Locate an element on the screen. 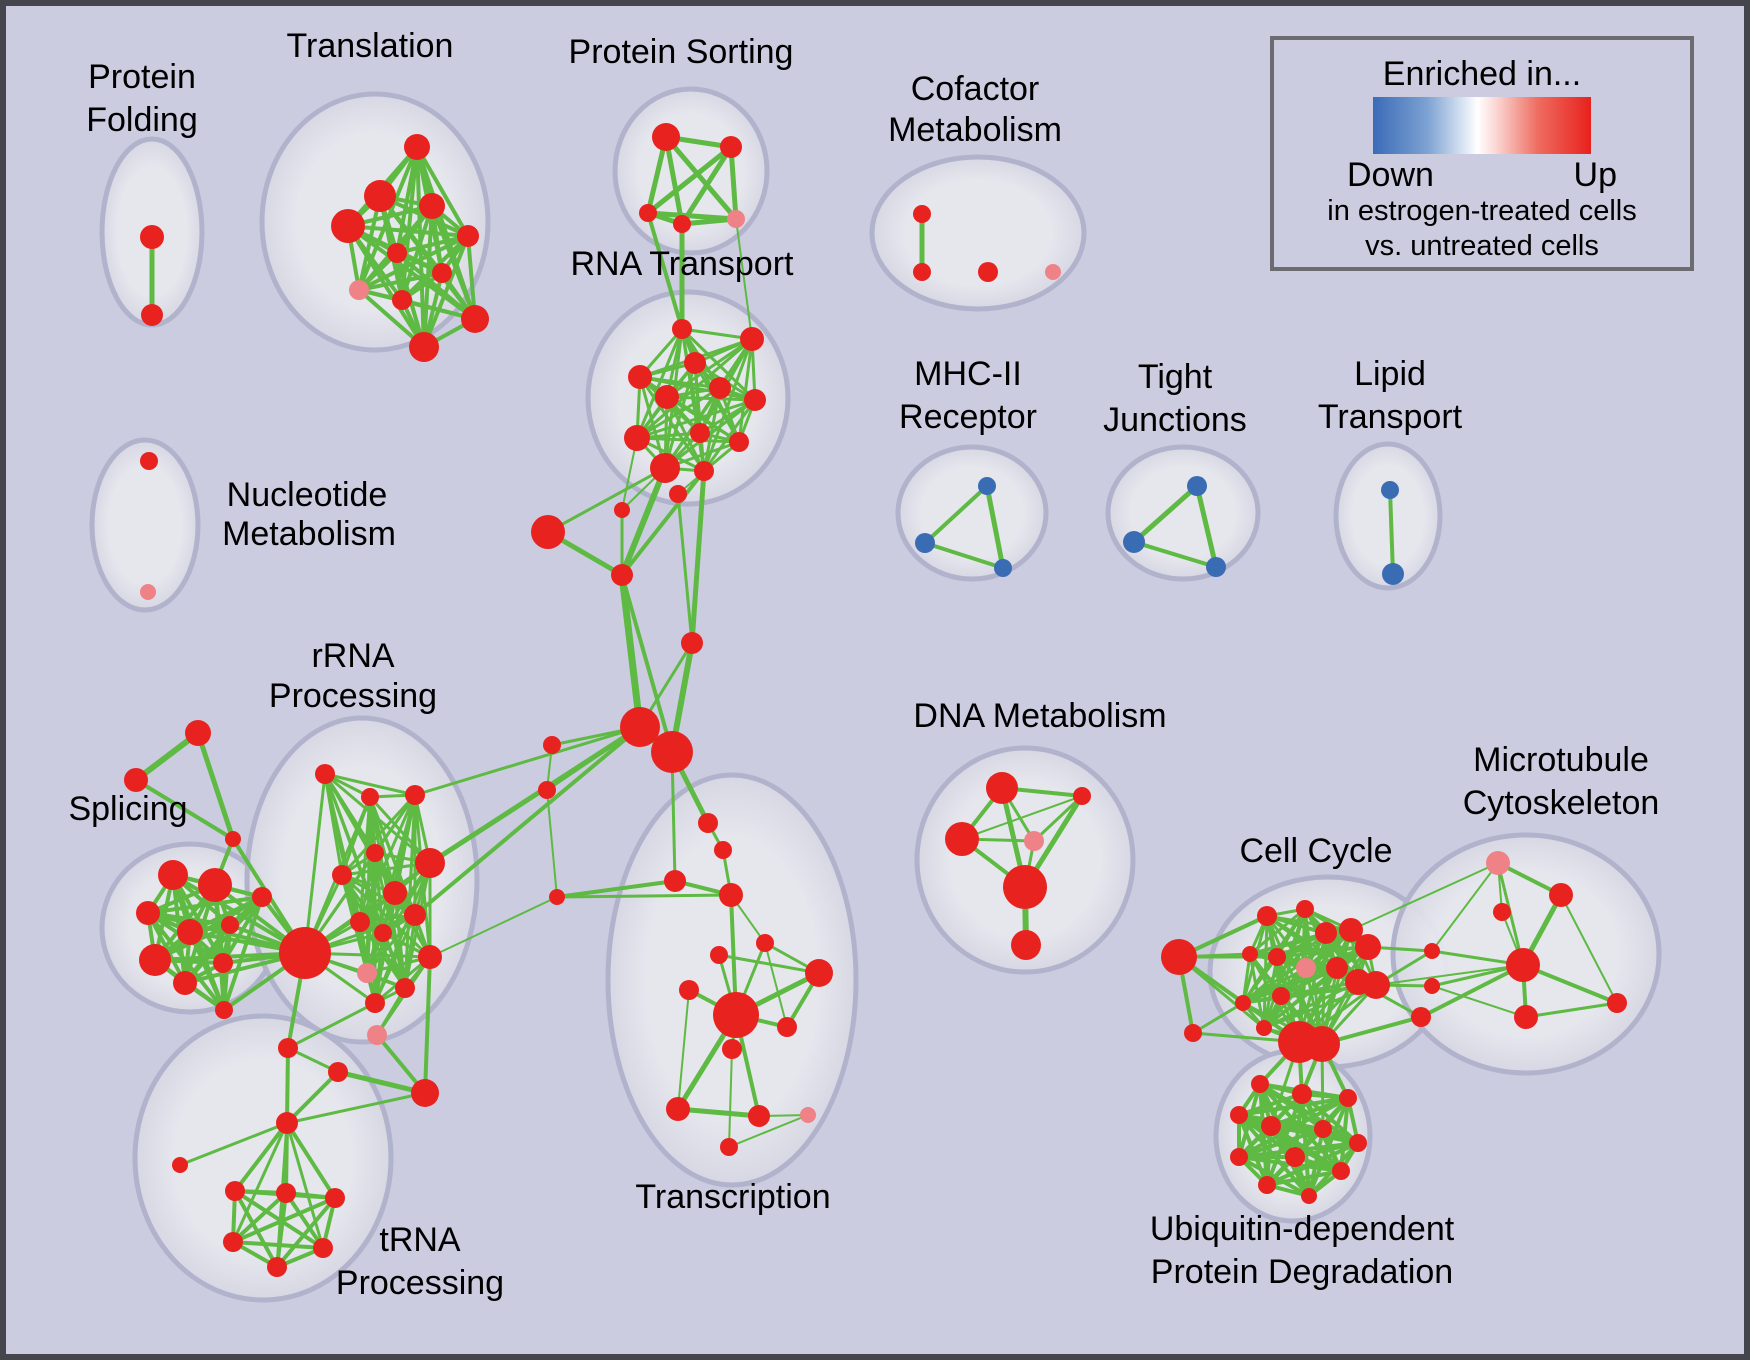 This screenshot has width=1750, height=1360. edge-rrL-rrR is located at coordinates (427, 1025).